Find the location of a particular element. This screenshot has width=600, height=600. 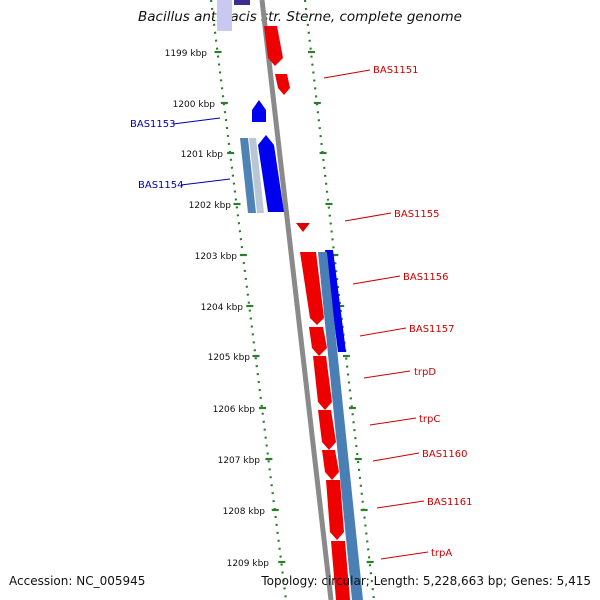

genome-backbone is located at coordinates (296, 300).